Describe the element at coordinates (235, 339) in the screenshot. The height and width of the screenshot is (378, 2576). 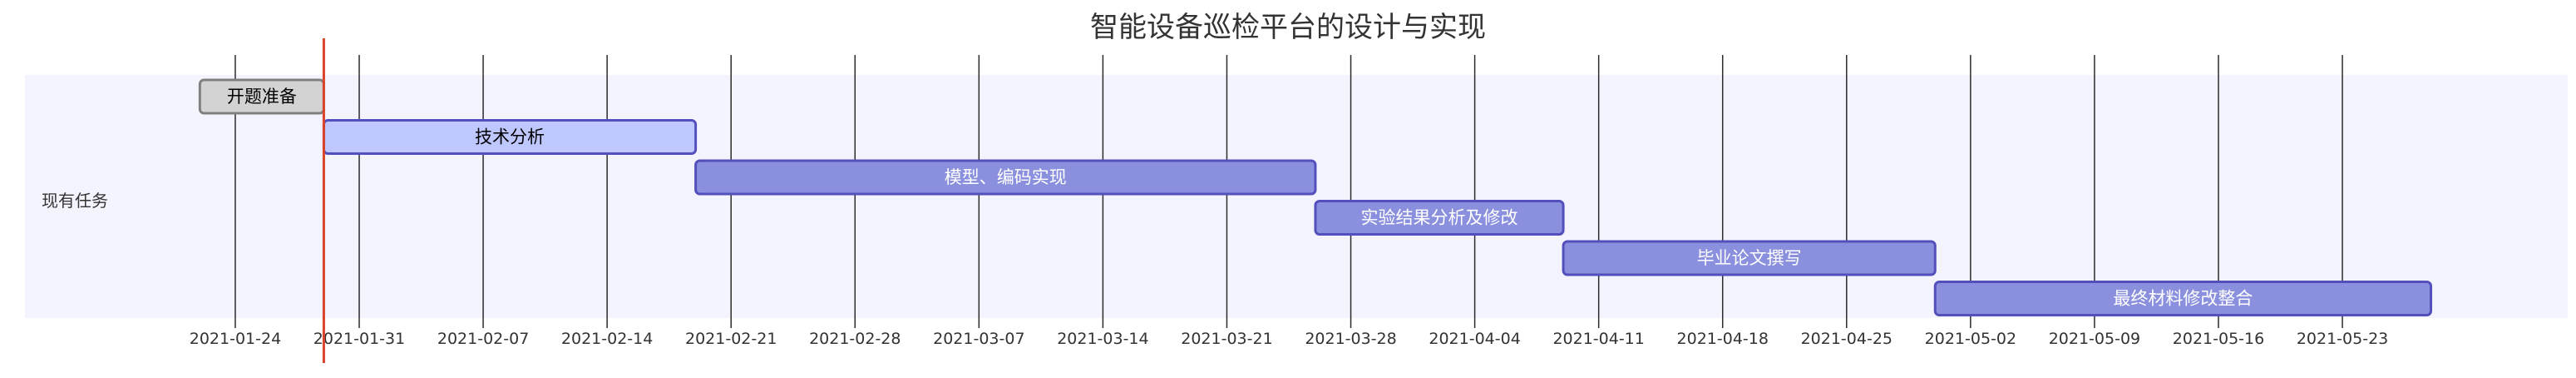
I see `x-tick-label: 2021-01-24` at that location.